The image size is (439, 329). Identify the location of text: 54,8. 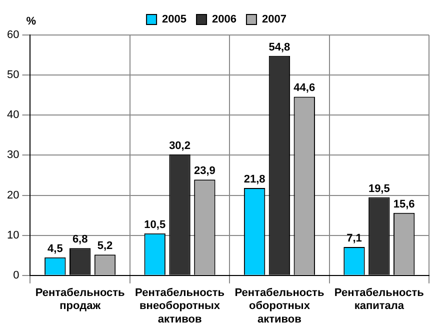
(279, 47).